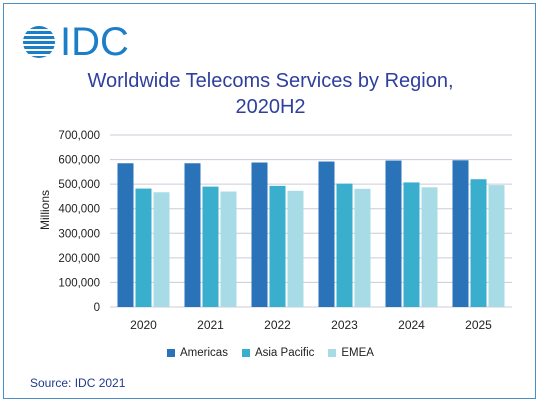  Describe the element at coordinates (210, 325) in the screenshot. I see `x-tick-label: 2021` at that location.